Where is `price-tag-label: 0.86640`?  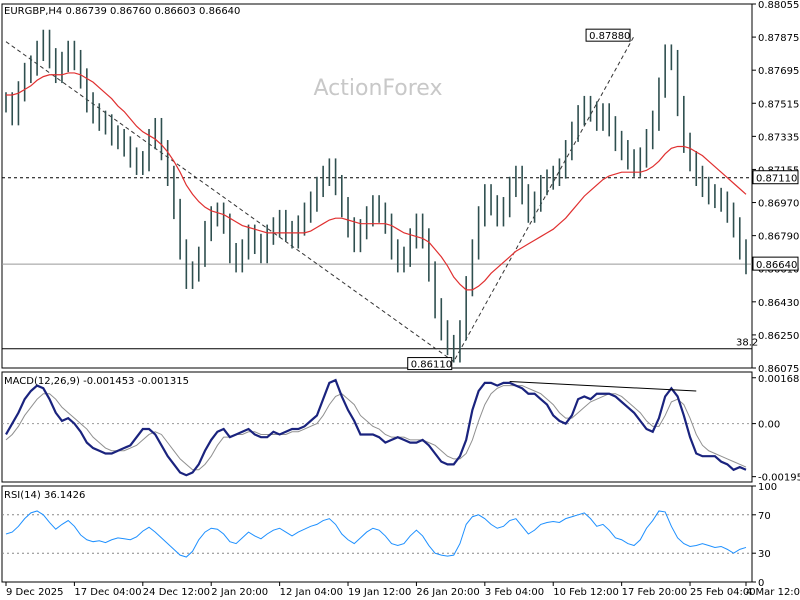 price-tag-label: 0.86640 is located at coordinates (776, 265).